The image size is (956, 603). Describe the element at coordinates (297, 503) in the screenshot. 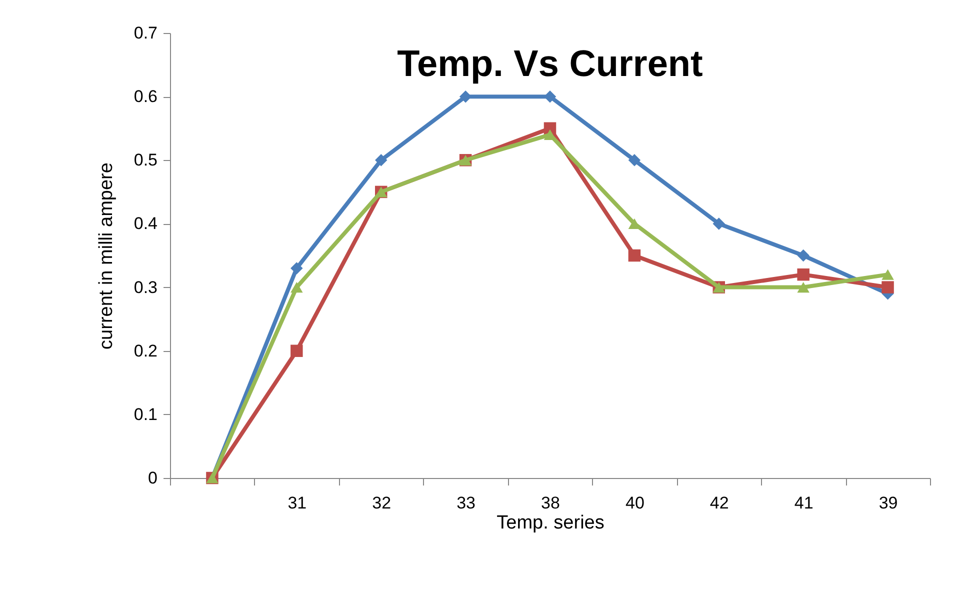

I see `x-tick-label: 31` at that location.